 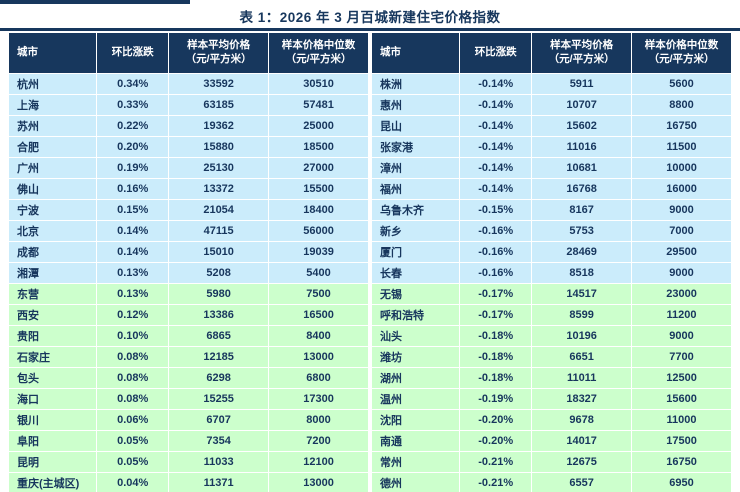 I want to click on avg-price-cell: 10707, so click(x=582, y=105).